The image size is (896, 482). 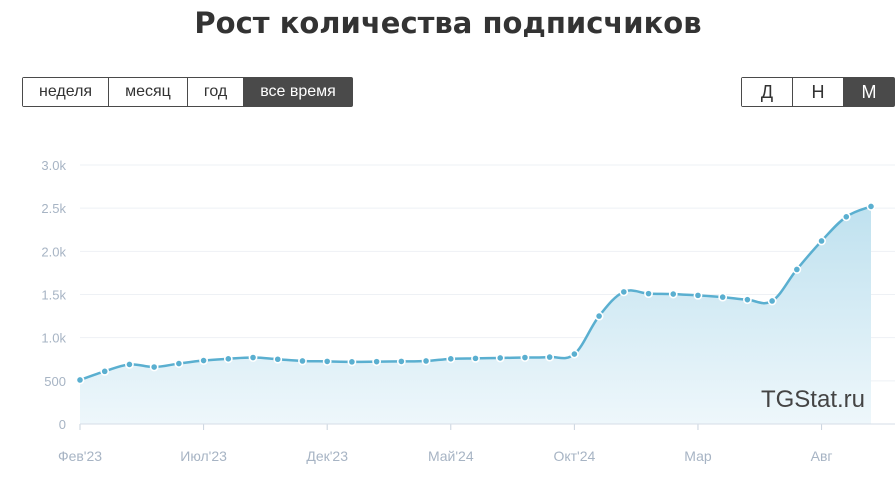 What do you see at coordinates (476, 443) in the screenshot?
I see `x-axis: Фев'23 Июл'23 Дек'23 Май'24 Окт'24 Мар Авг` at bounding box center [476, 443].